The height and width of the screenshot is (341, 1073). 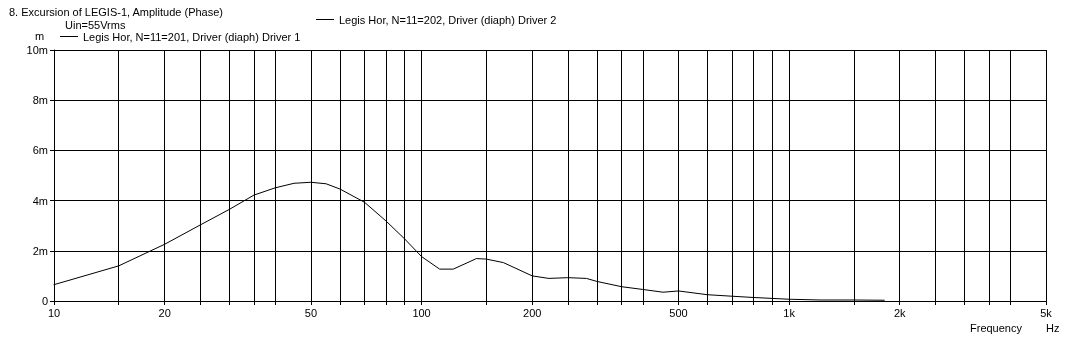 I want to click on y-tick-label: 10m, so click(x=37, y=50).